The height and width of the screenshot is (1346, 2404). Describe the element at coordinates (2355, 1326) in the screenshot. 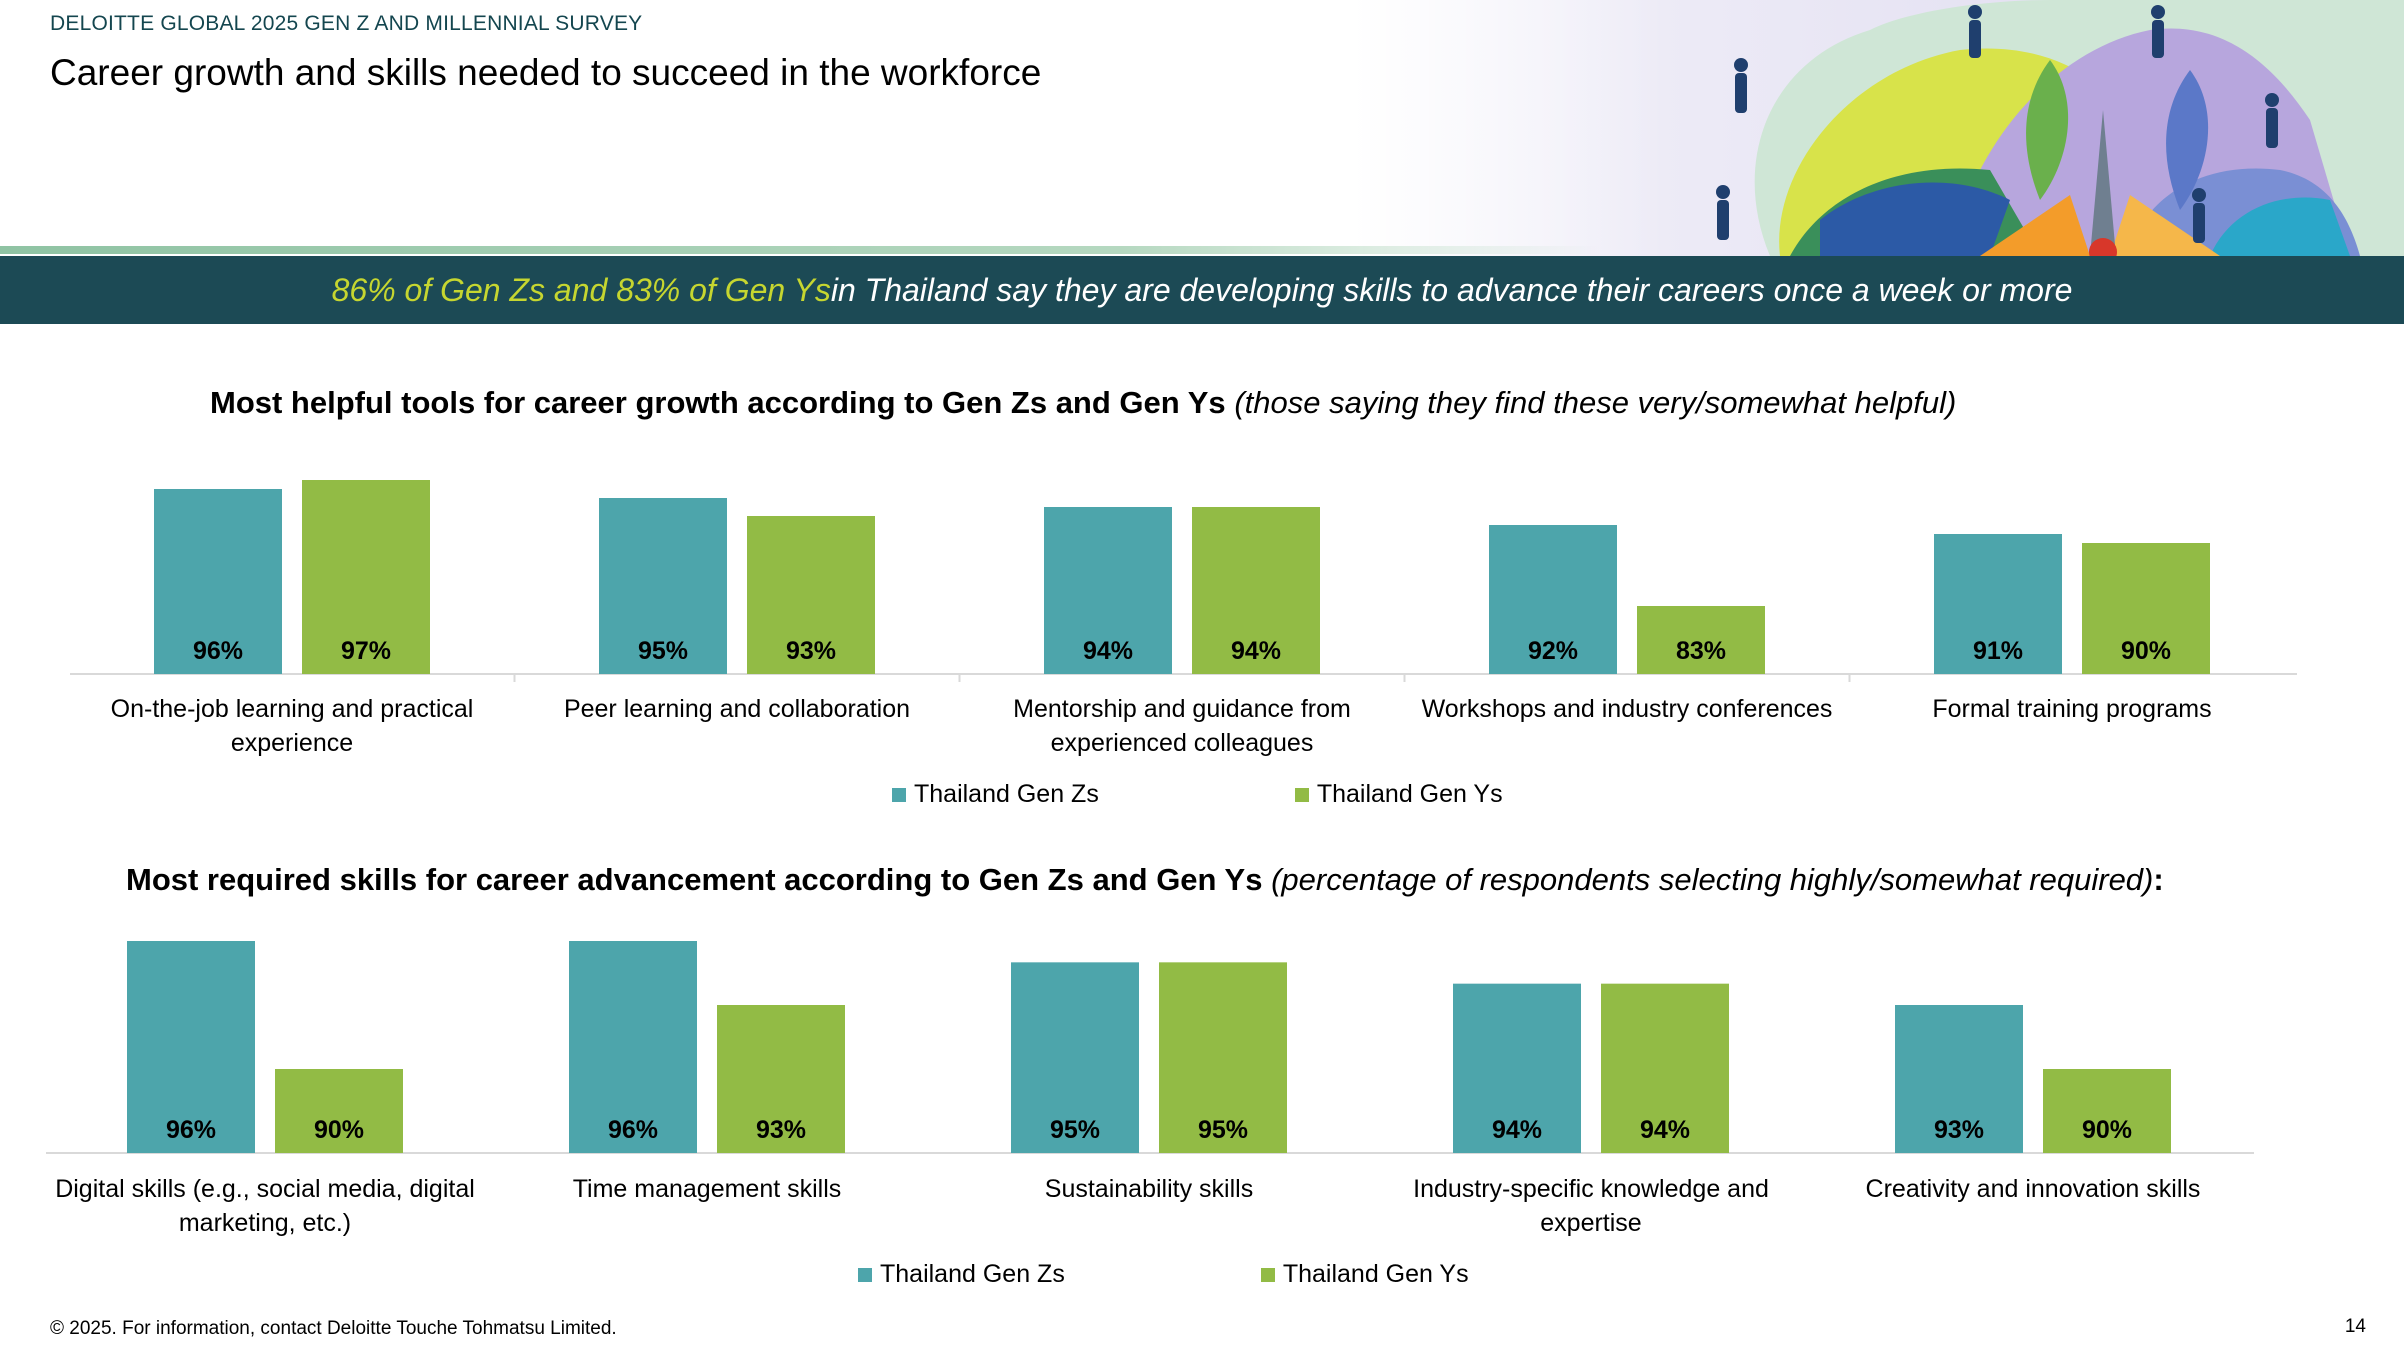

I see `page-number: 14` at that location.